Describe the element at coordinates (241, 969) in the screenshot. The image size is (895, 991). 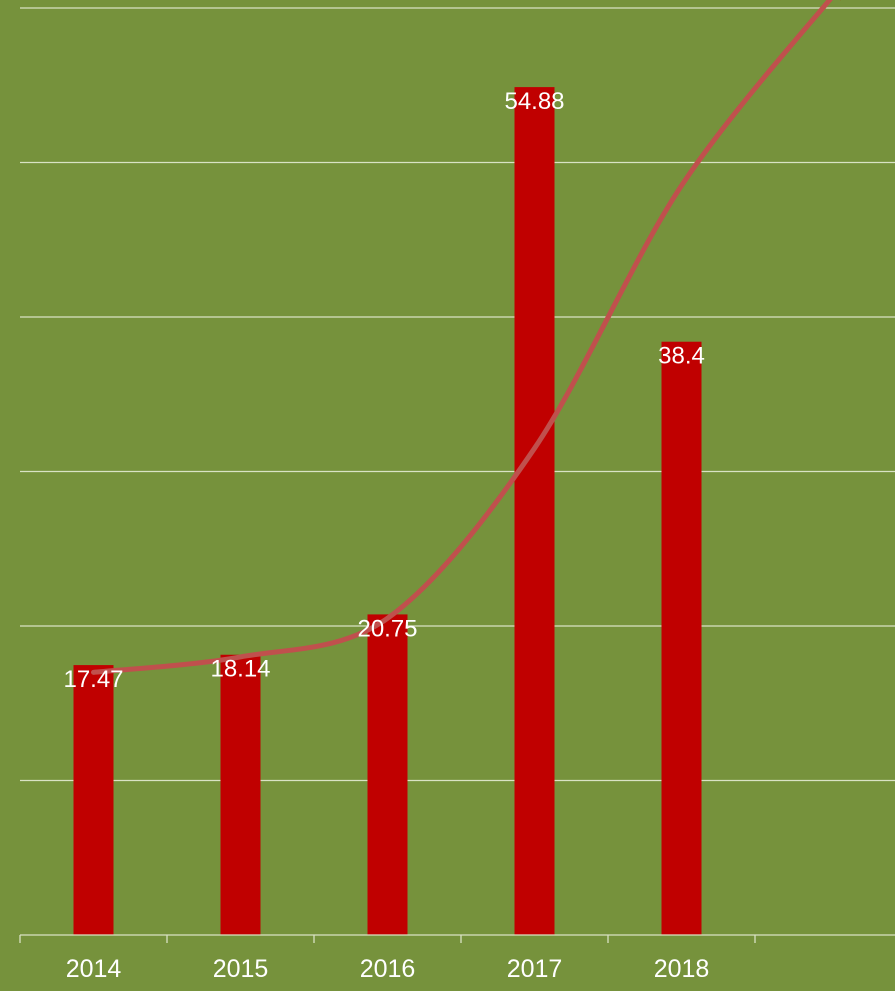
I see `x-tick-label-2015: 2015` at that location.